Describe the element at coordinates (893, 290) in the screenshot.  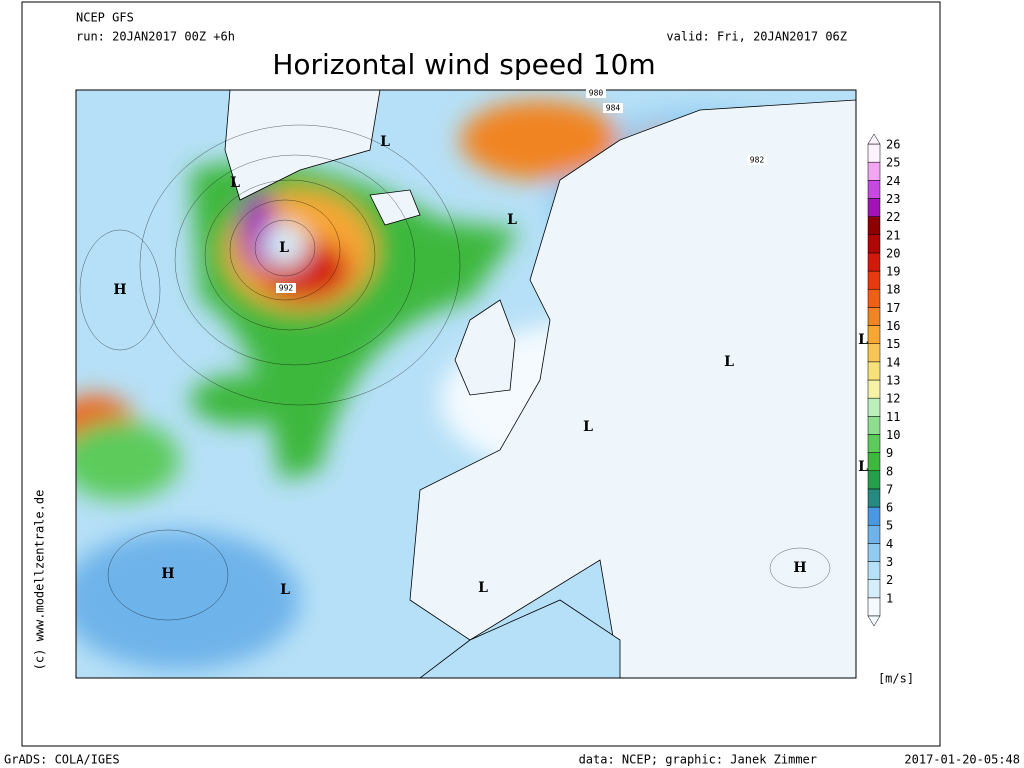
I see `colorbar-label: 18` at that location.